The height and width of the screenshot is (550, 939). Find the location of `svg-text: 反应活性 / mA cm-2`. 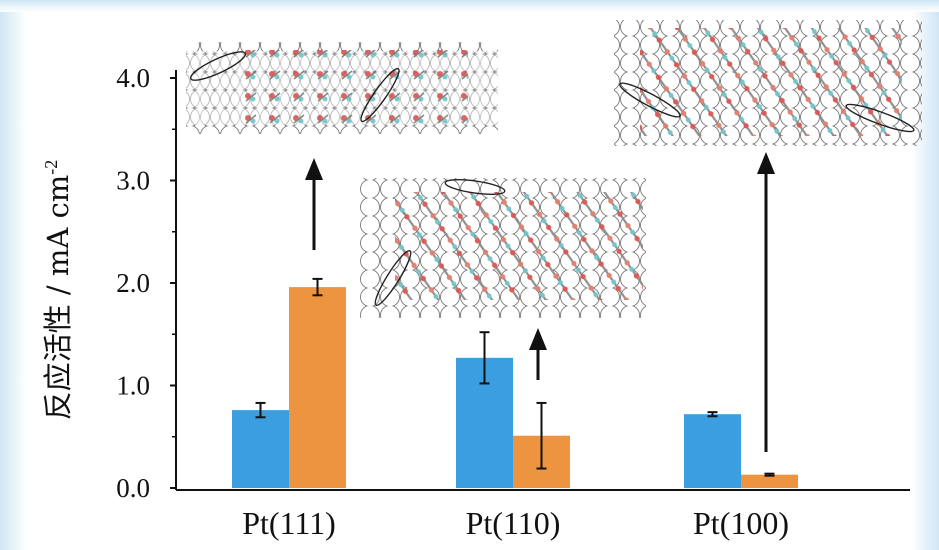

svg-text: 反应活性 / mA cm-2 is located at coordinates (58, 290).